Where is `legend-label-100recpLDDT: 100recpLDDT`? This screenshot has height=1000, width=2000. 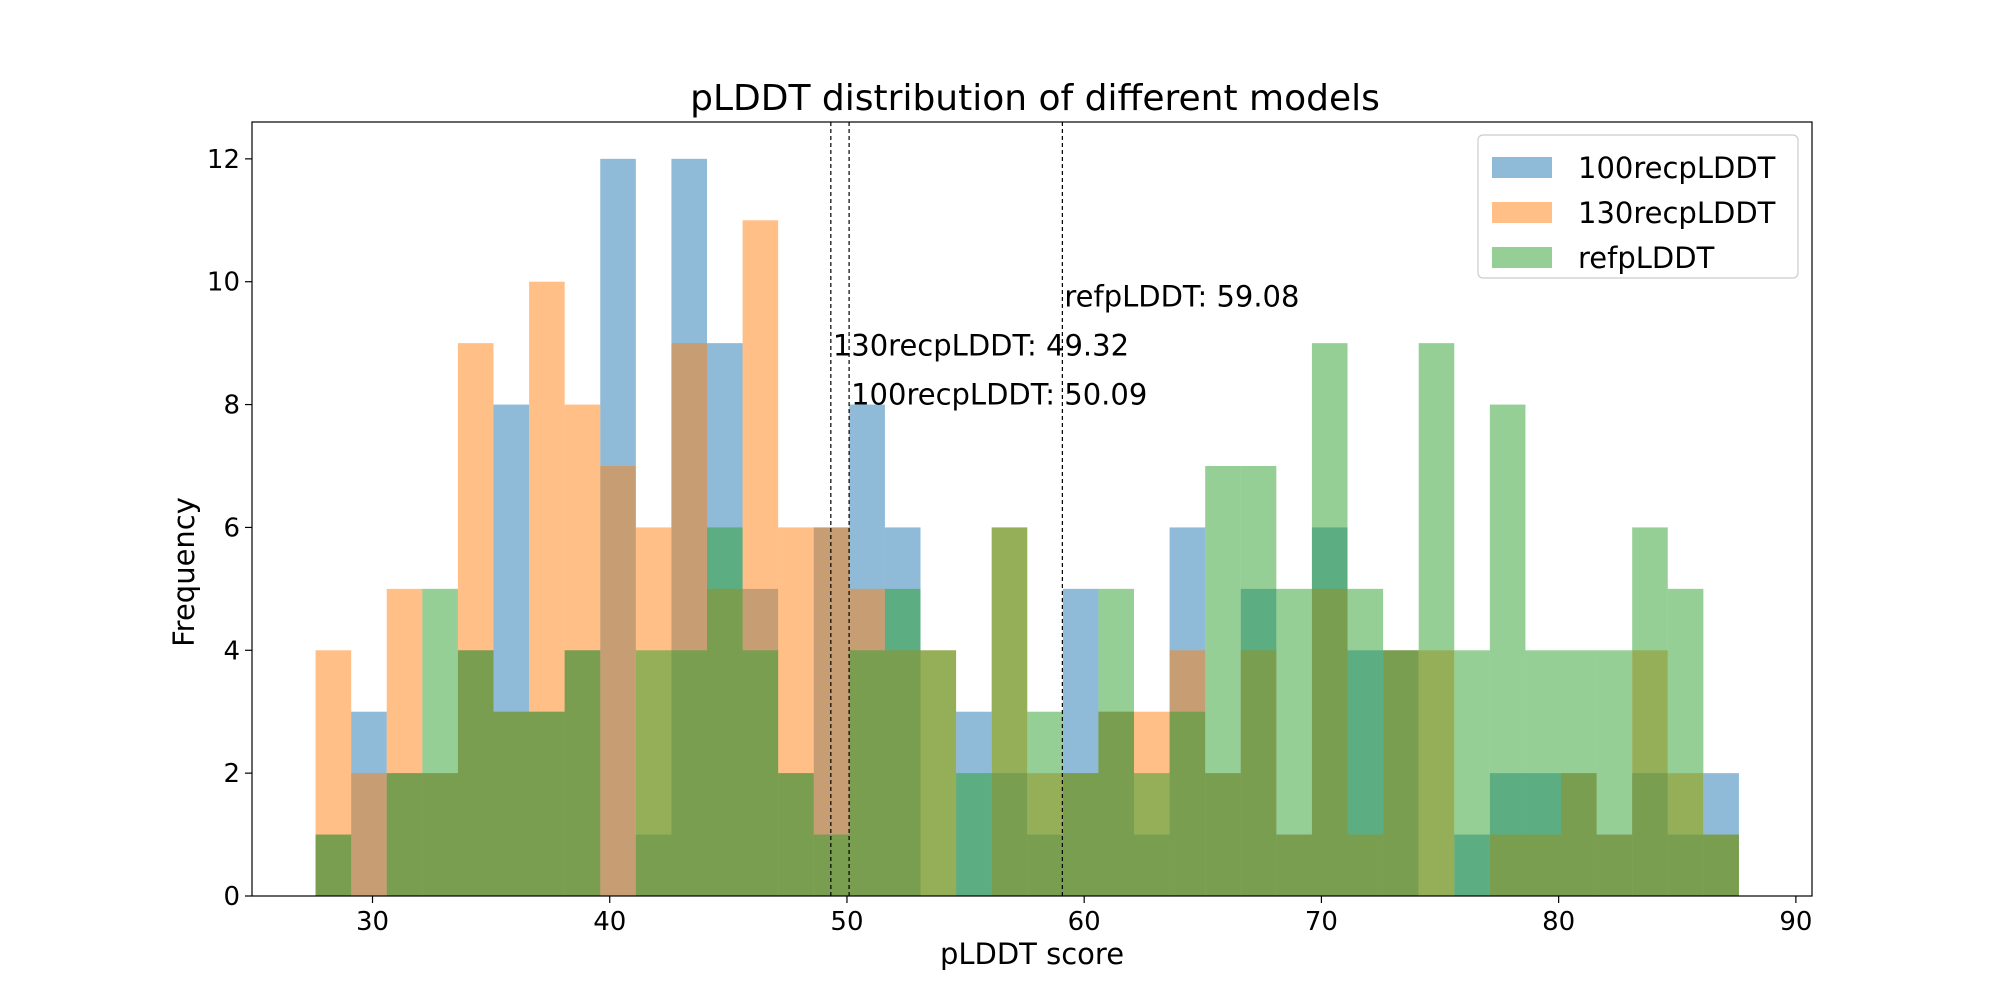 legend-label-100recpLDDT: 100recpLDDT is located at coordinates (1677, 168).